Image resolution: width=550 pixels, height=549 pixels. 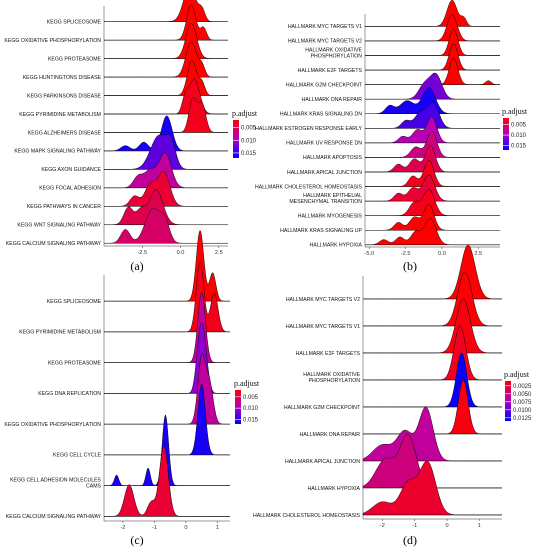 What do you see at coordinates (94, 486) in the screenshot?
I see `category-label: CAMS` at bounding box center [94, 486].